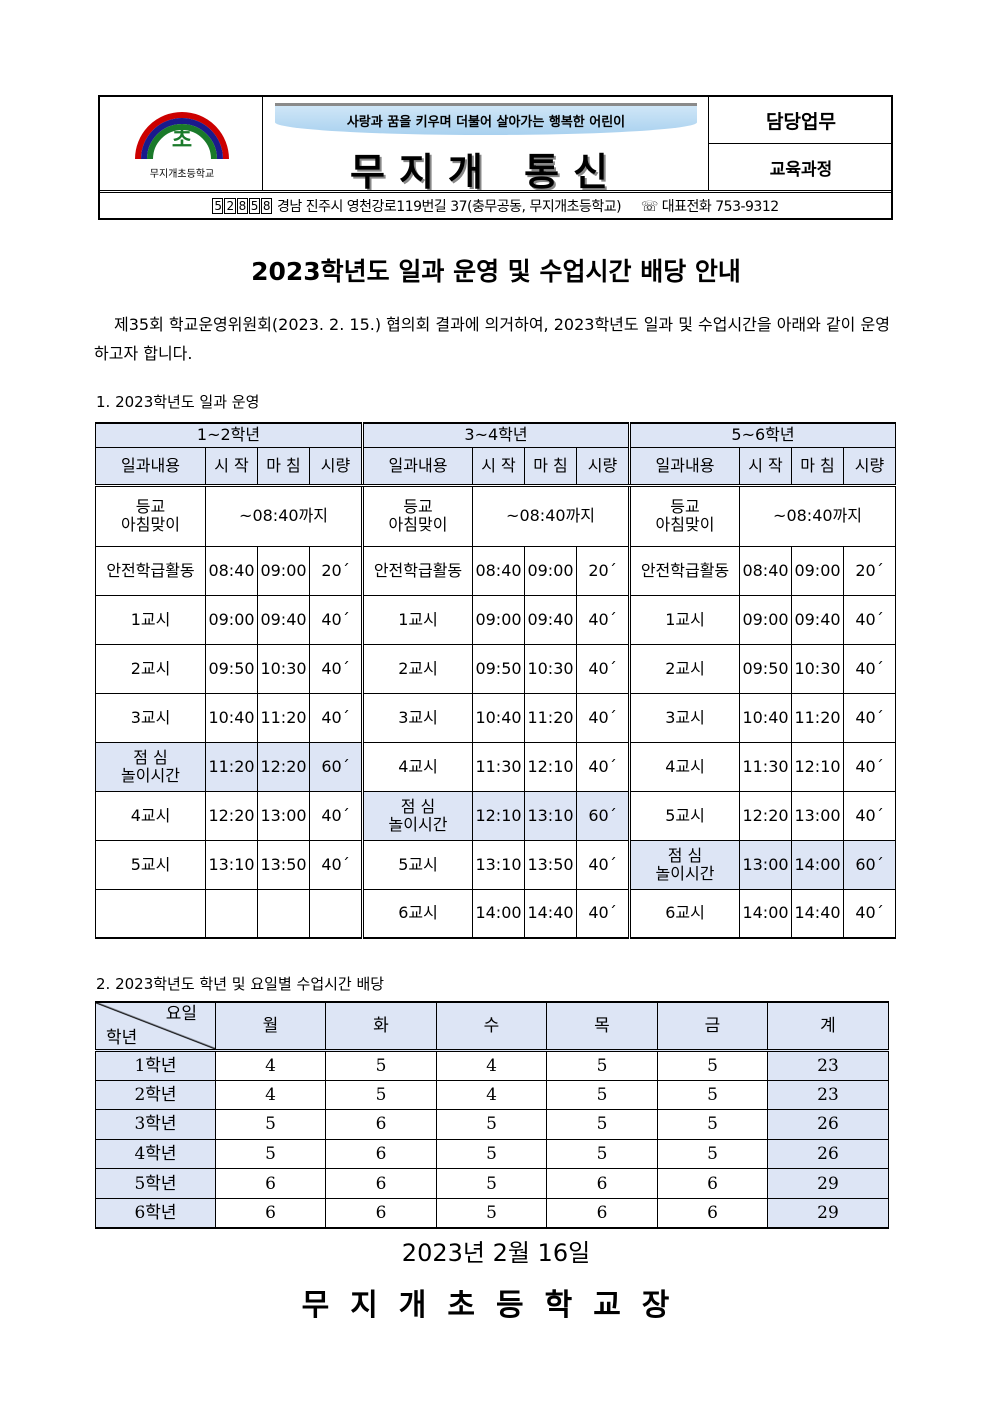 The image size is (992, 1403). Describe the element at coordinates (122, 1038) in the screenshot. I see `corner-grade: 학년` at that location.